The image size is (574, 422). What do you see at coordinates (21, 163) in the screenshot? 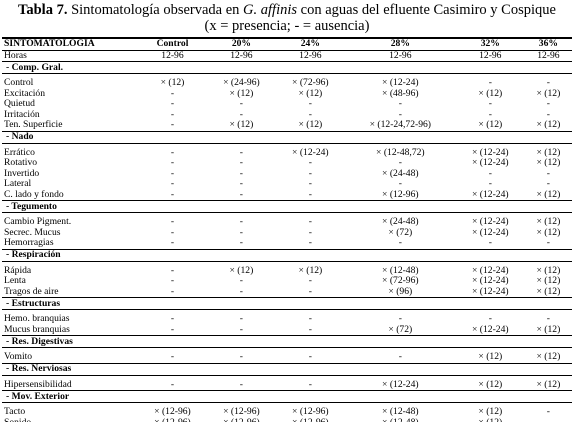
I see `row-label: Rotativo` at bounding box center [21, 163].